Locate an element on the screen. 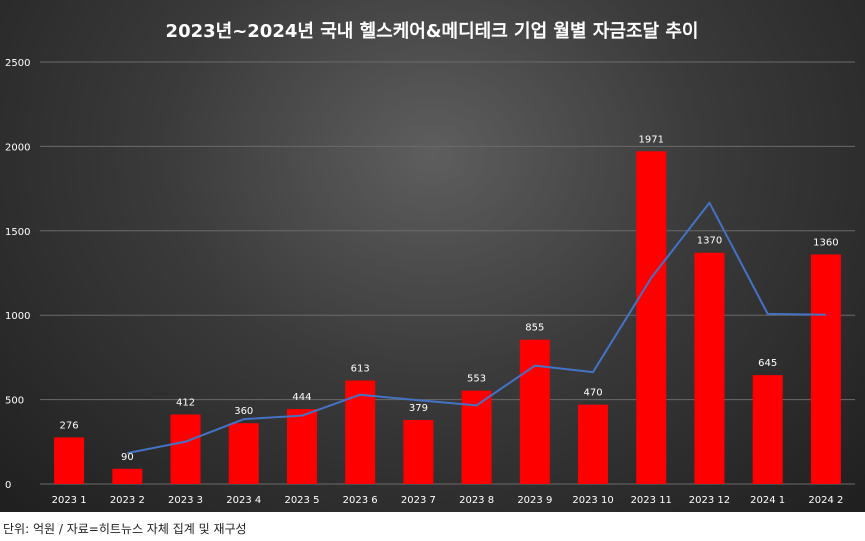 The height and width of the screenshot is (541, 865). data-label: 470 is located at coordinates (592, 393).